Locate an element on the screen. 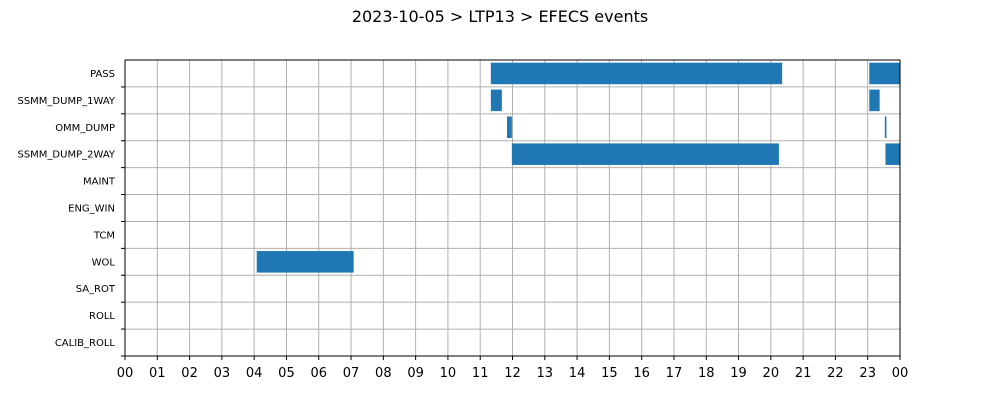  x-tick-label: 07 is located at coordinates (351, 373).